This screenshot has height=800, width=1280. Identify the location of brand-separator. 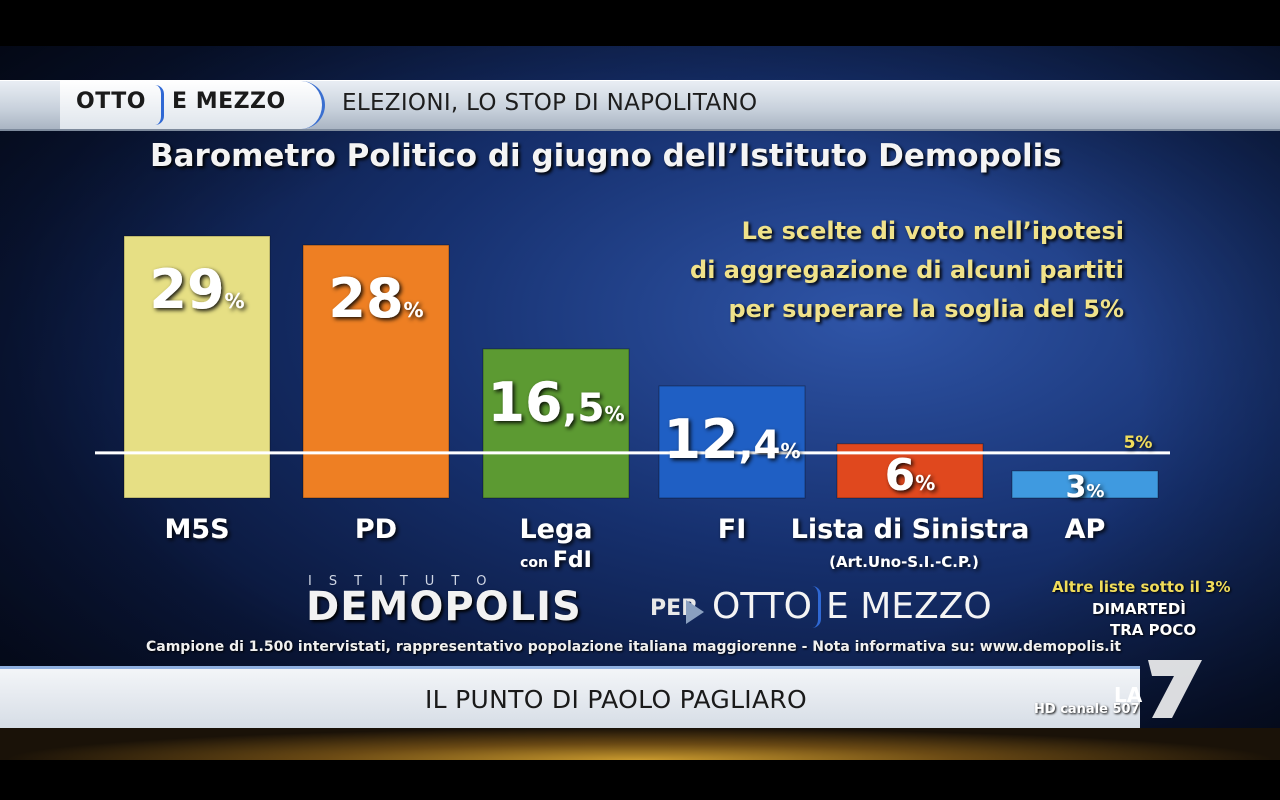
(816, 607).